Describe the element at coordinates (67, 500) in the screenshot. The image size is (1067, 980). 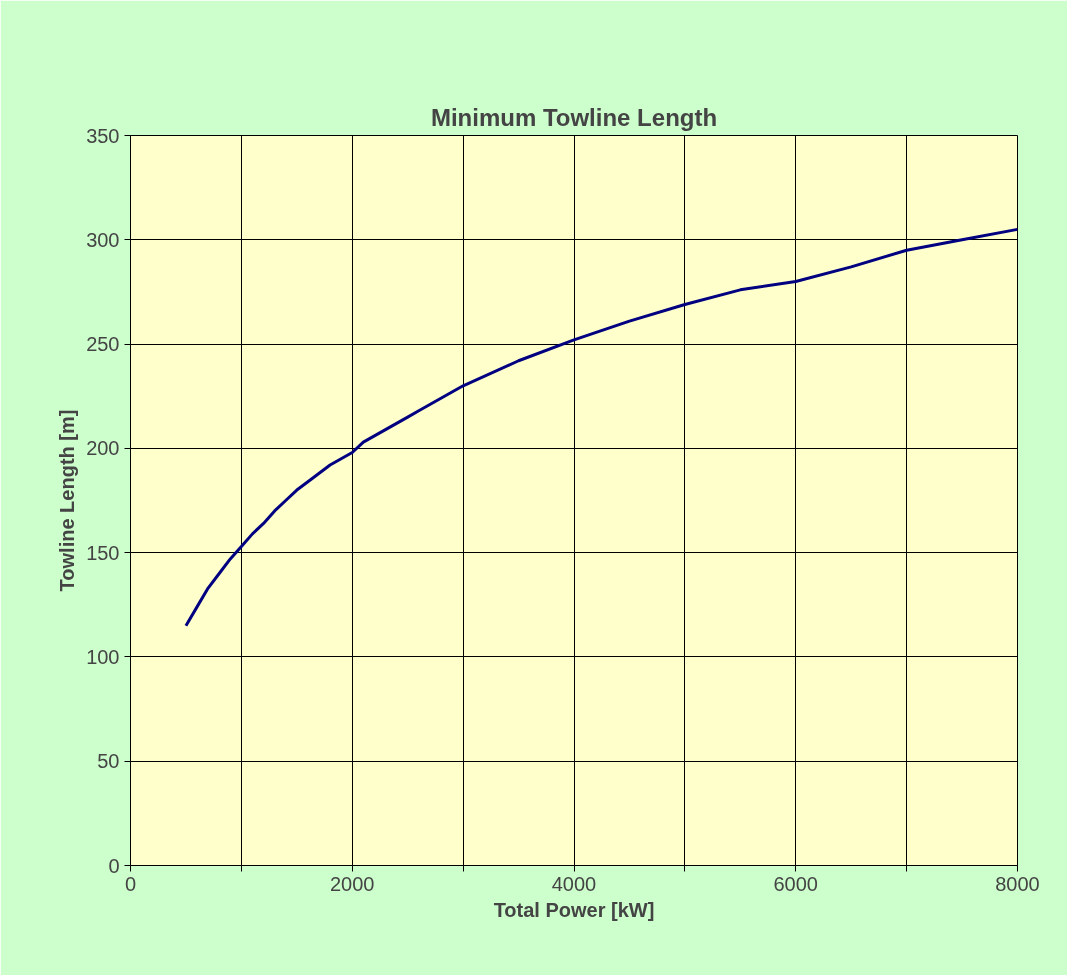
I see `y-axis-title: Towline Length [m]` at that location.